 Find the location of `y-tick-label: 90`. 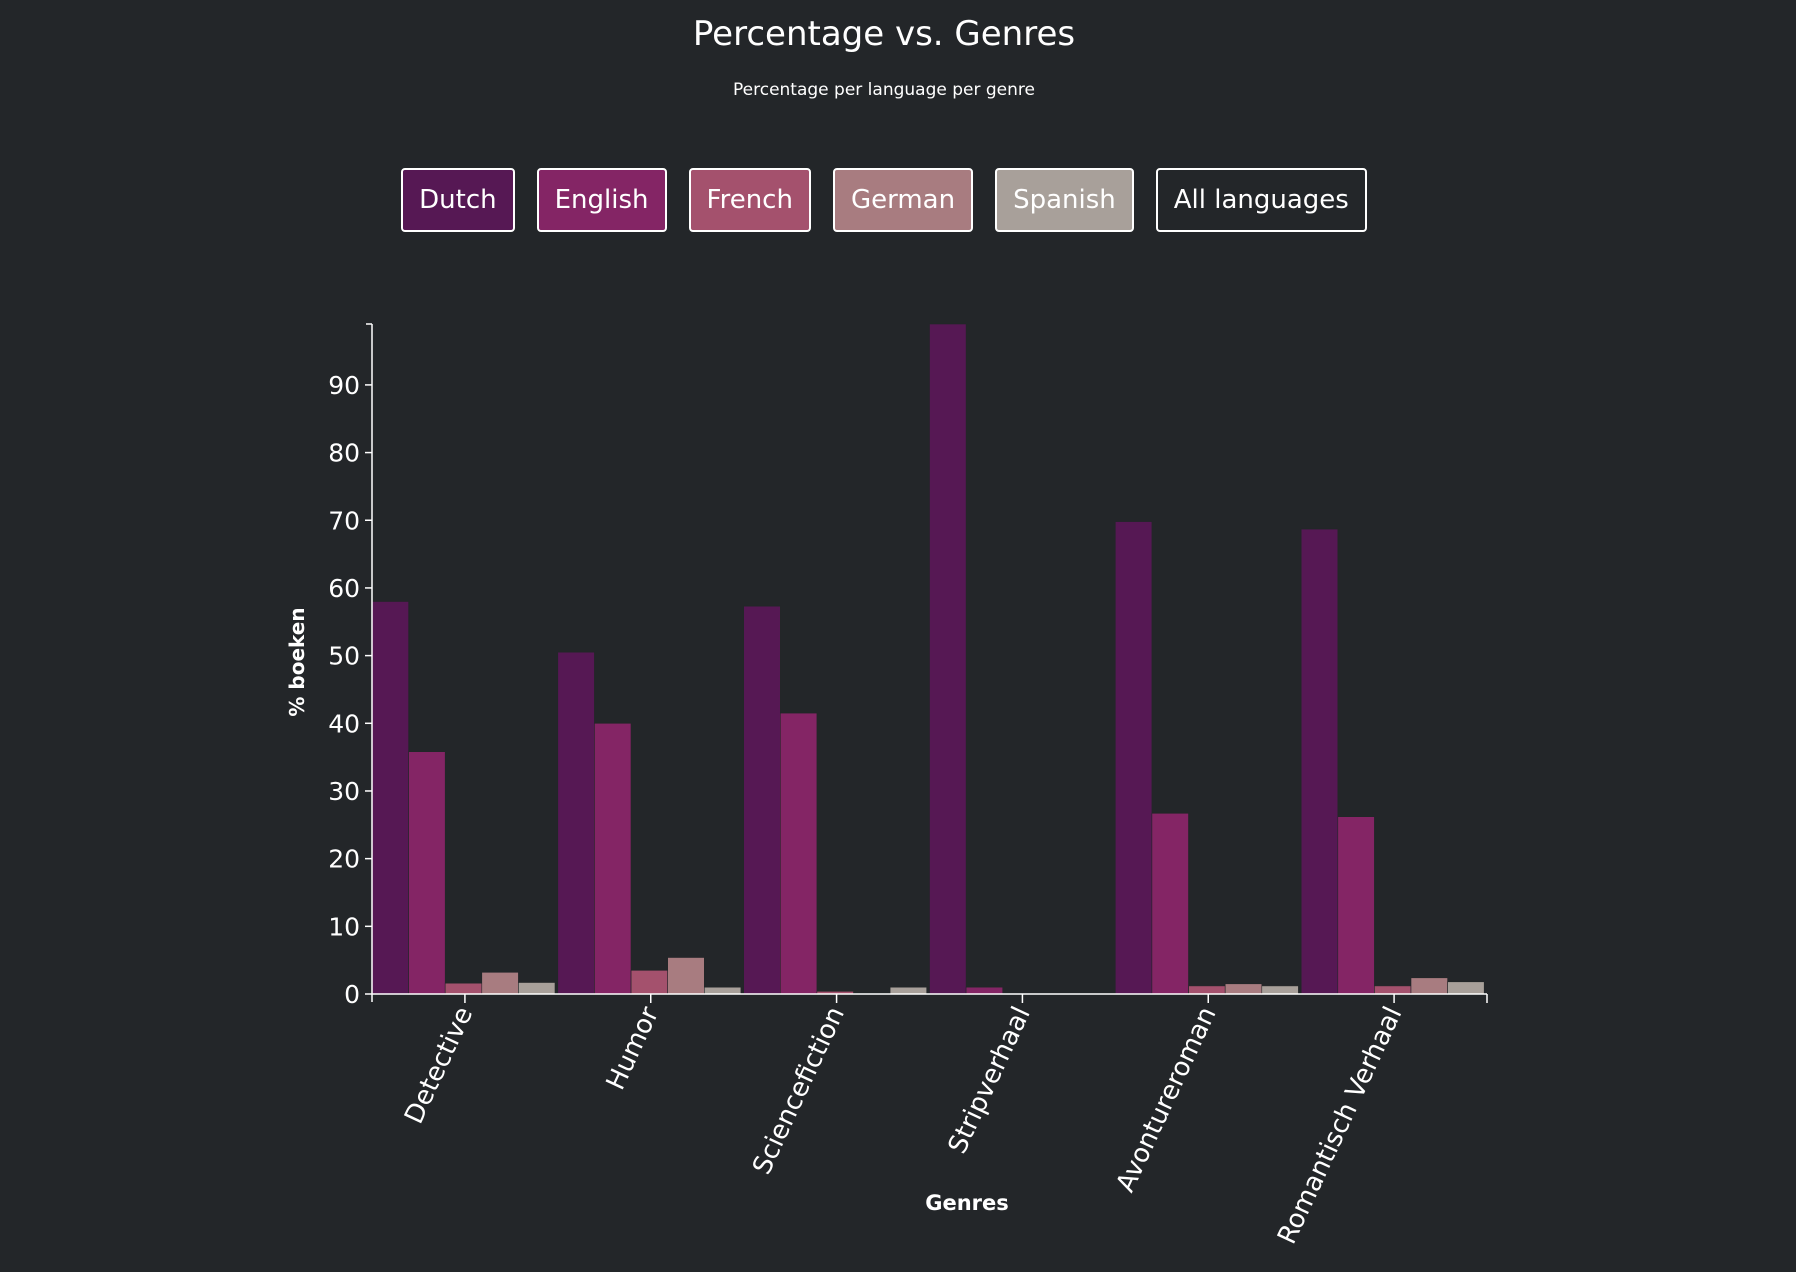

y-tick-label: 90 is located at coordinates (344, 385).